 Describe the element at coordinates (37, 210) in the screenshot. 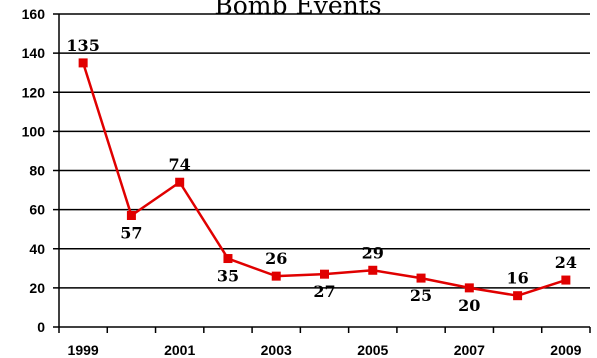

I see `y-tick-label-60: 60` at that location.